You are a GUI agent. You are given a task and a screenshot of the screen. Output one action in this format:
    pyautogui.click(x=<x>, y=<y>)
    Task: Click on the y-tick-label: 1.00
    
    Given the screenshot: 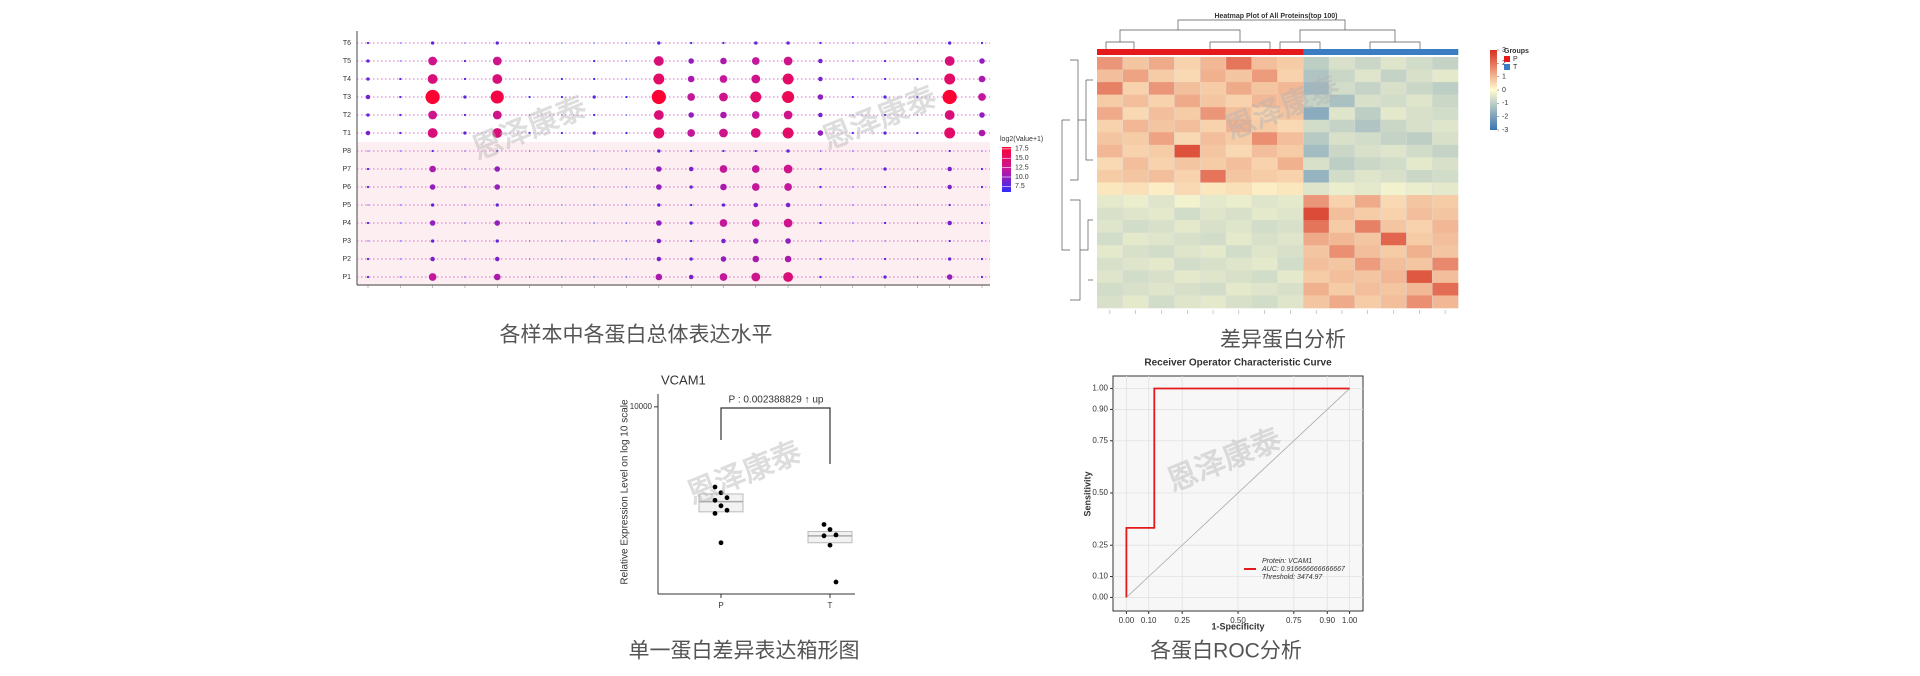 What is the action you would take?
    pyautogui.click(x=1100, y=388)
    